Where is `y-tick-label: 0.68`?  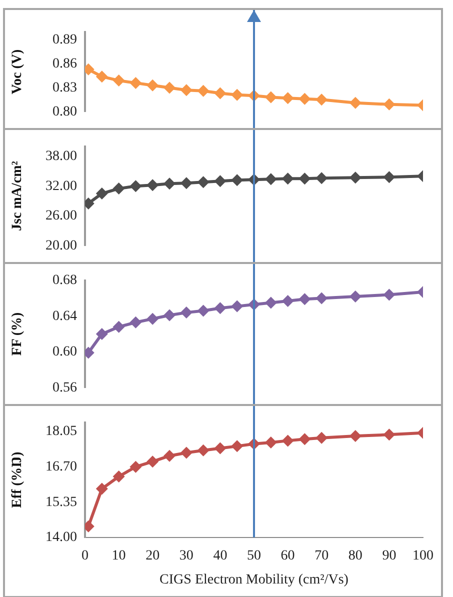
y-tick-label: 0.68 is located at coordinates (64, 280).